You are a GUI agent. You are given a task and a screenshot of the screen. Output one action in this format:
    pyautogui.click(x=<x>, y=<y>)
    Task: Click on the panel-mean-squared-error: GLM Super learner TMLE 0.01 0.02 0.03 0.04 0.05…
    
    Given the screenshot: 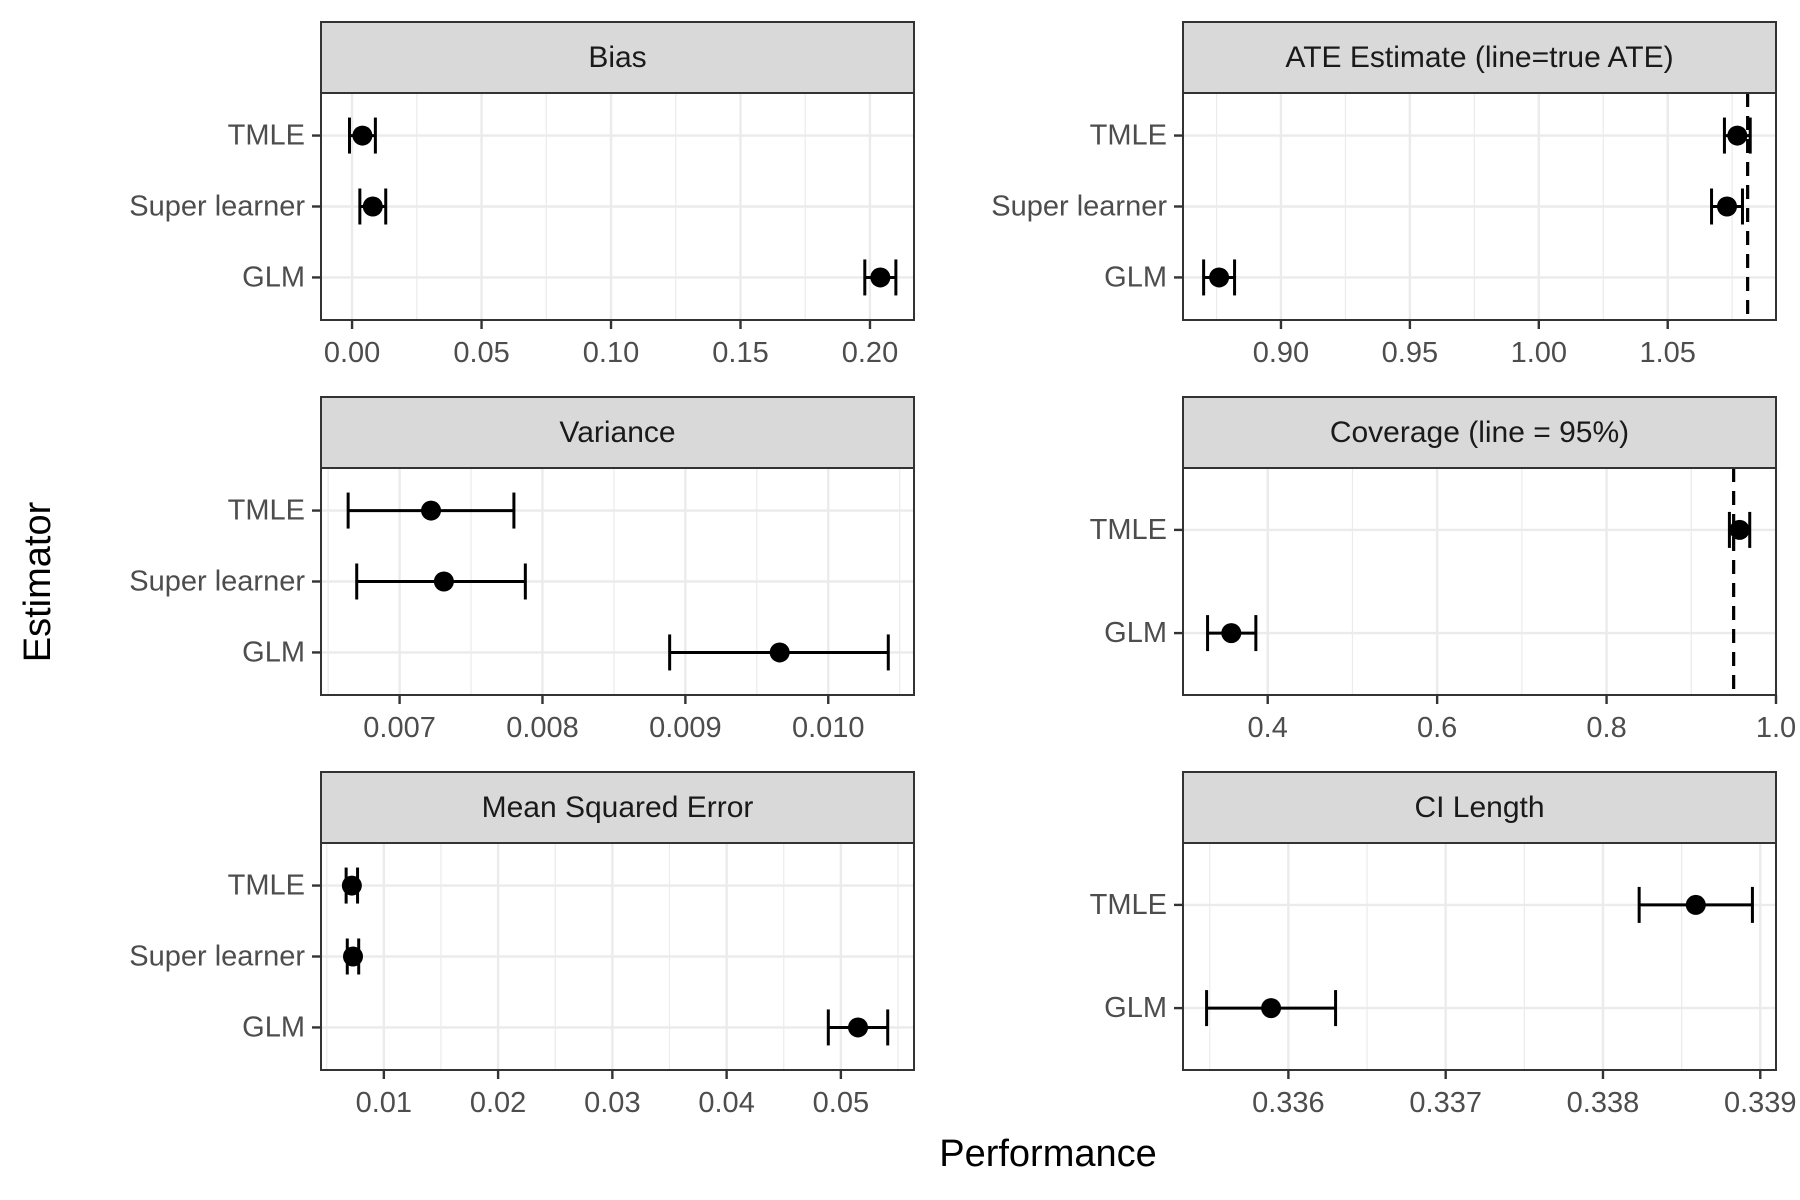 What is the action you would take?
    pyautogui.click(x=522, y=945)
    